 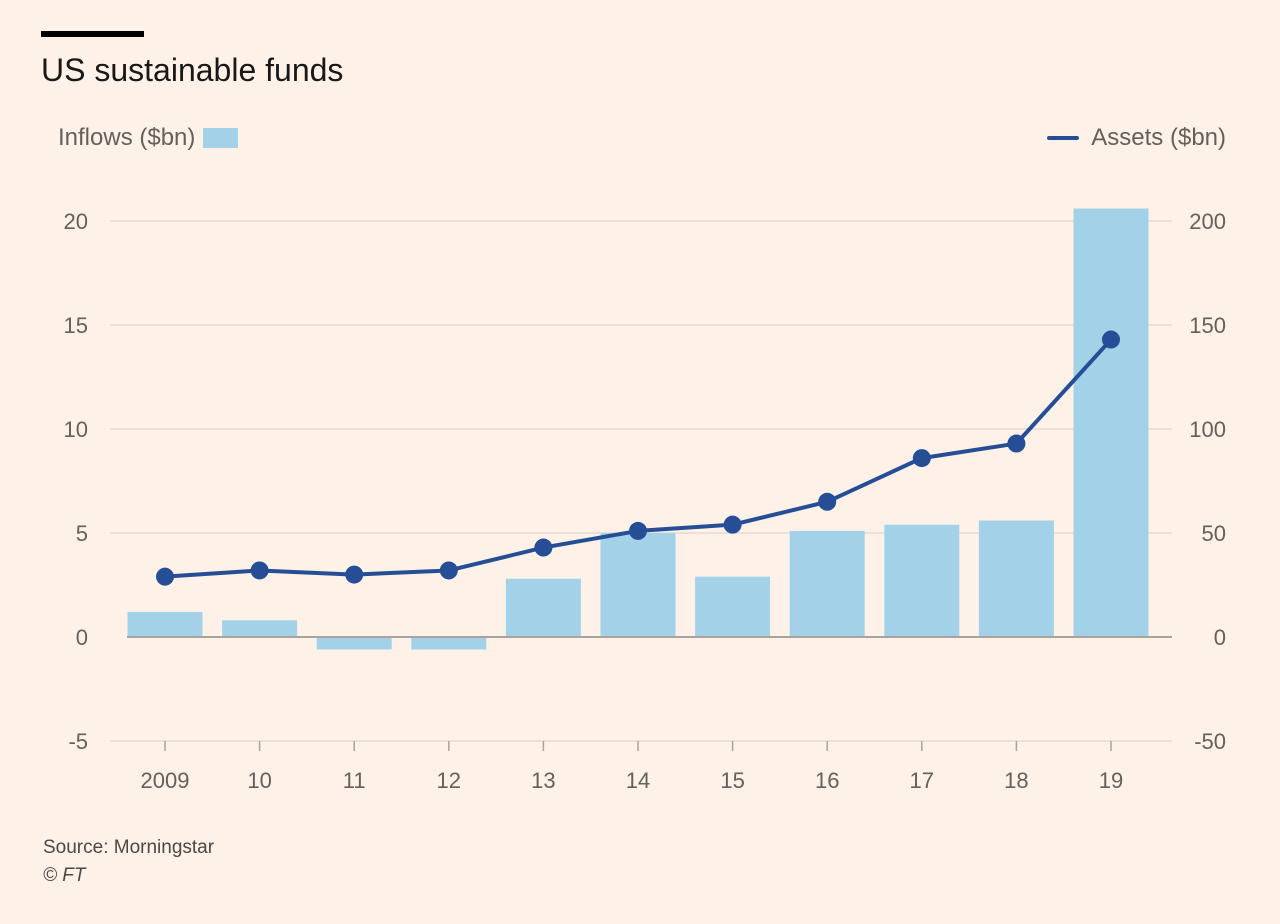 What do you see at coordinates (922, 780) in the screenshot?
I see `x-tick-label: 17` at bounding box center [922, 780].